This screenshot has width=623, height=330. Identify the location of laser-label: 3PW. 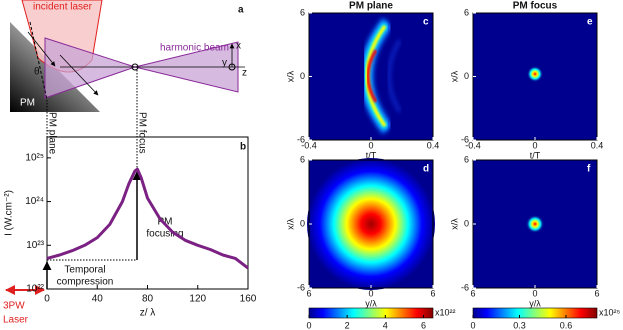
(14, 306).